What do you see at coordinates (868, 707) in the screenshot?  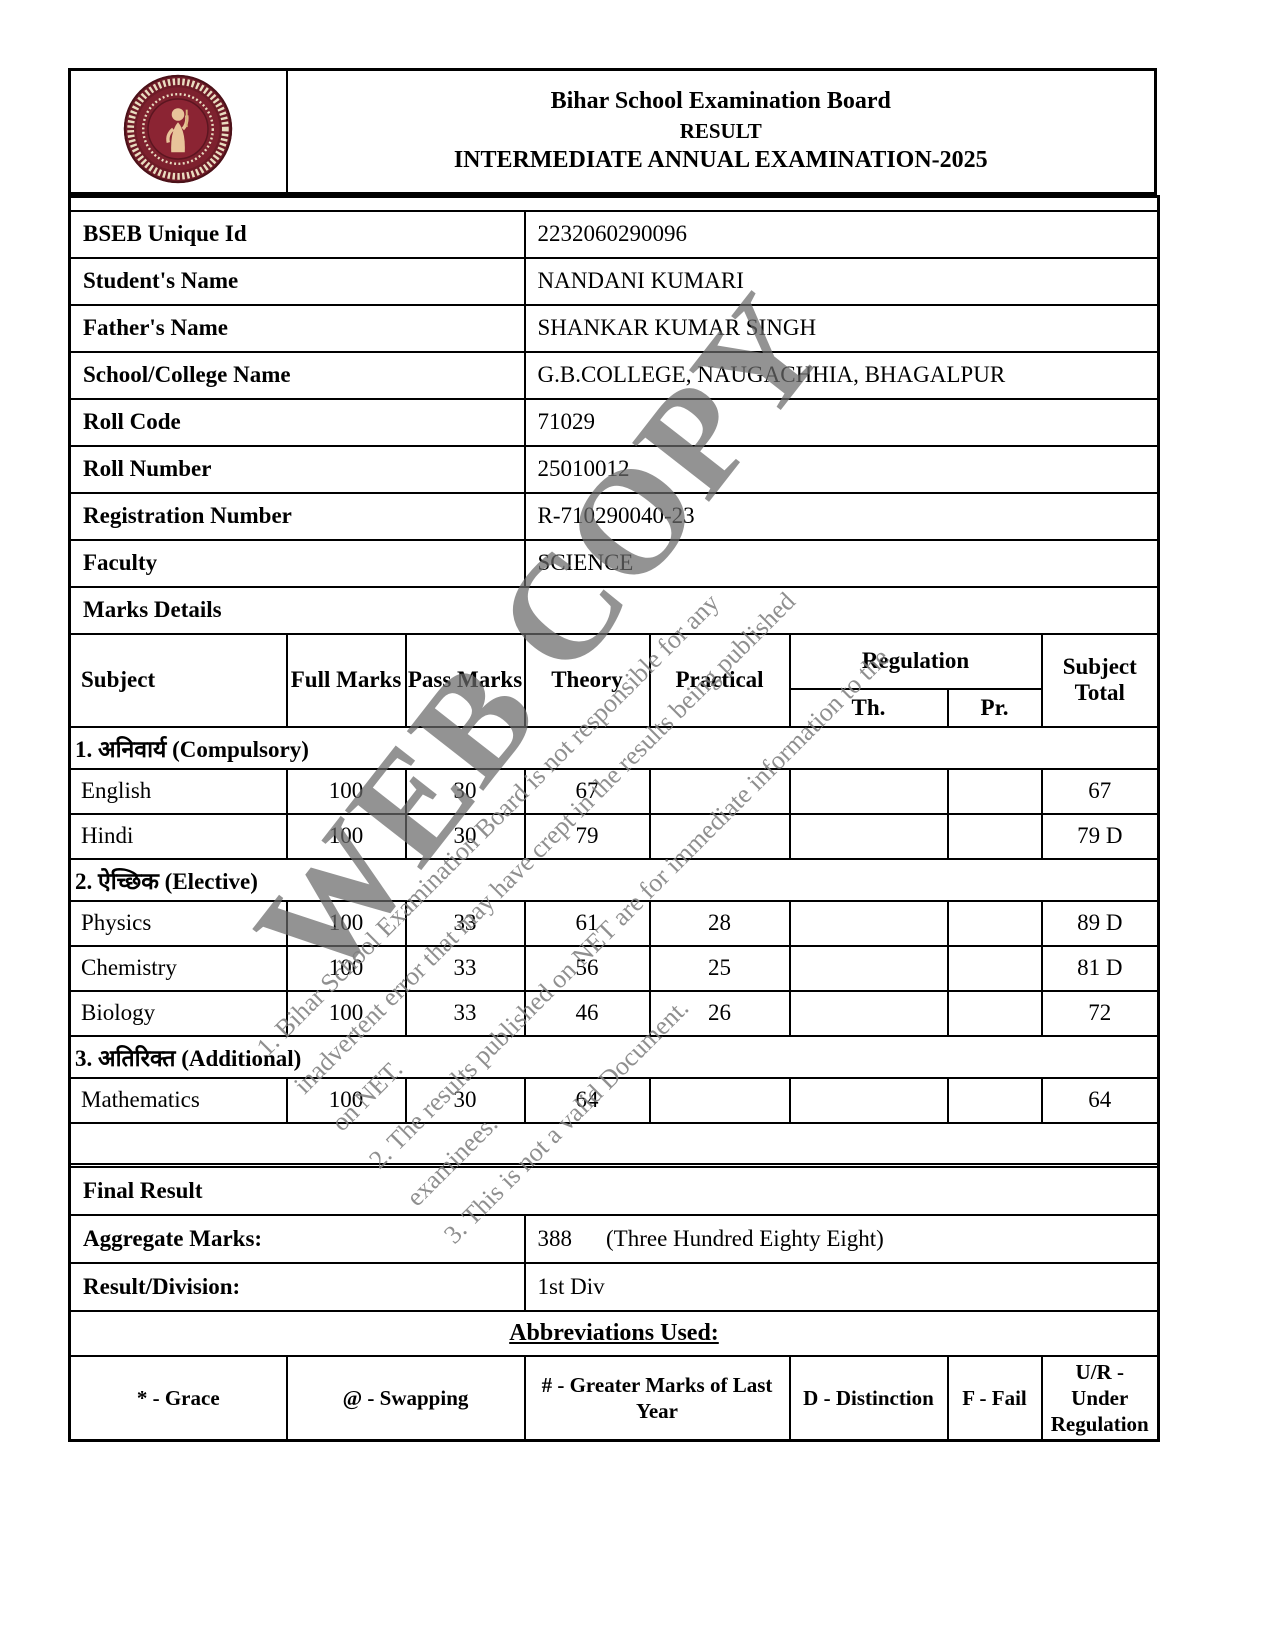 I see `col-header-regulation-th: Th.` at bounding box center [868, 707].